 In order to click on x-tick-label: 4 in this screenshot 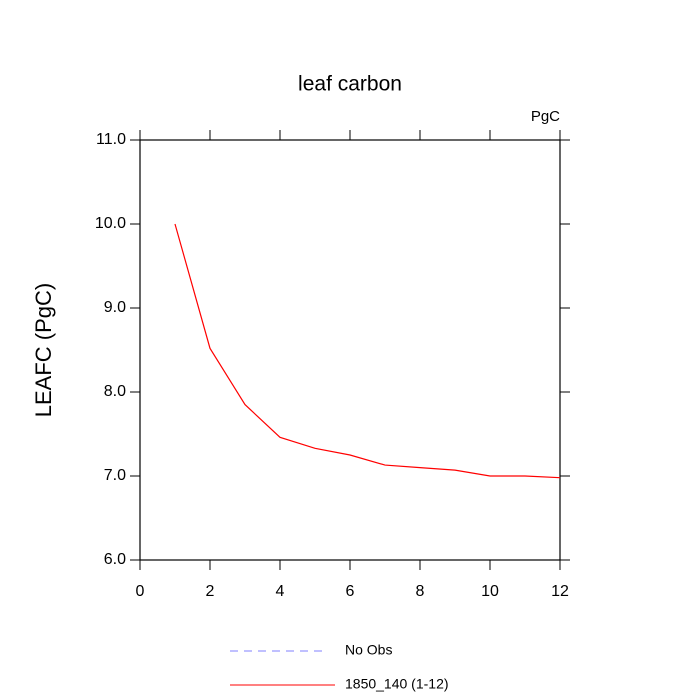, I will do `click(280, 591)`.